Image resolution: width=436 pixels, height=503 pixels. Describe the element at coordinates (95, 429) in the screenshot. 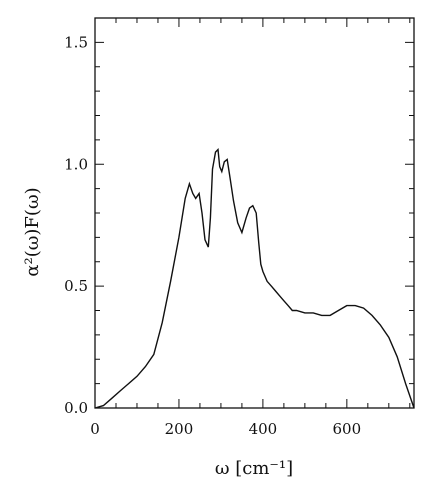

I see `x-tick-label: 0` at that location.